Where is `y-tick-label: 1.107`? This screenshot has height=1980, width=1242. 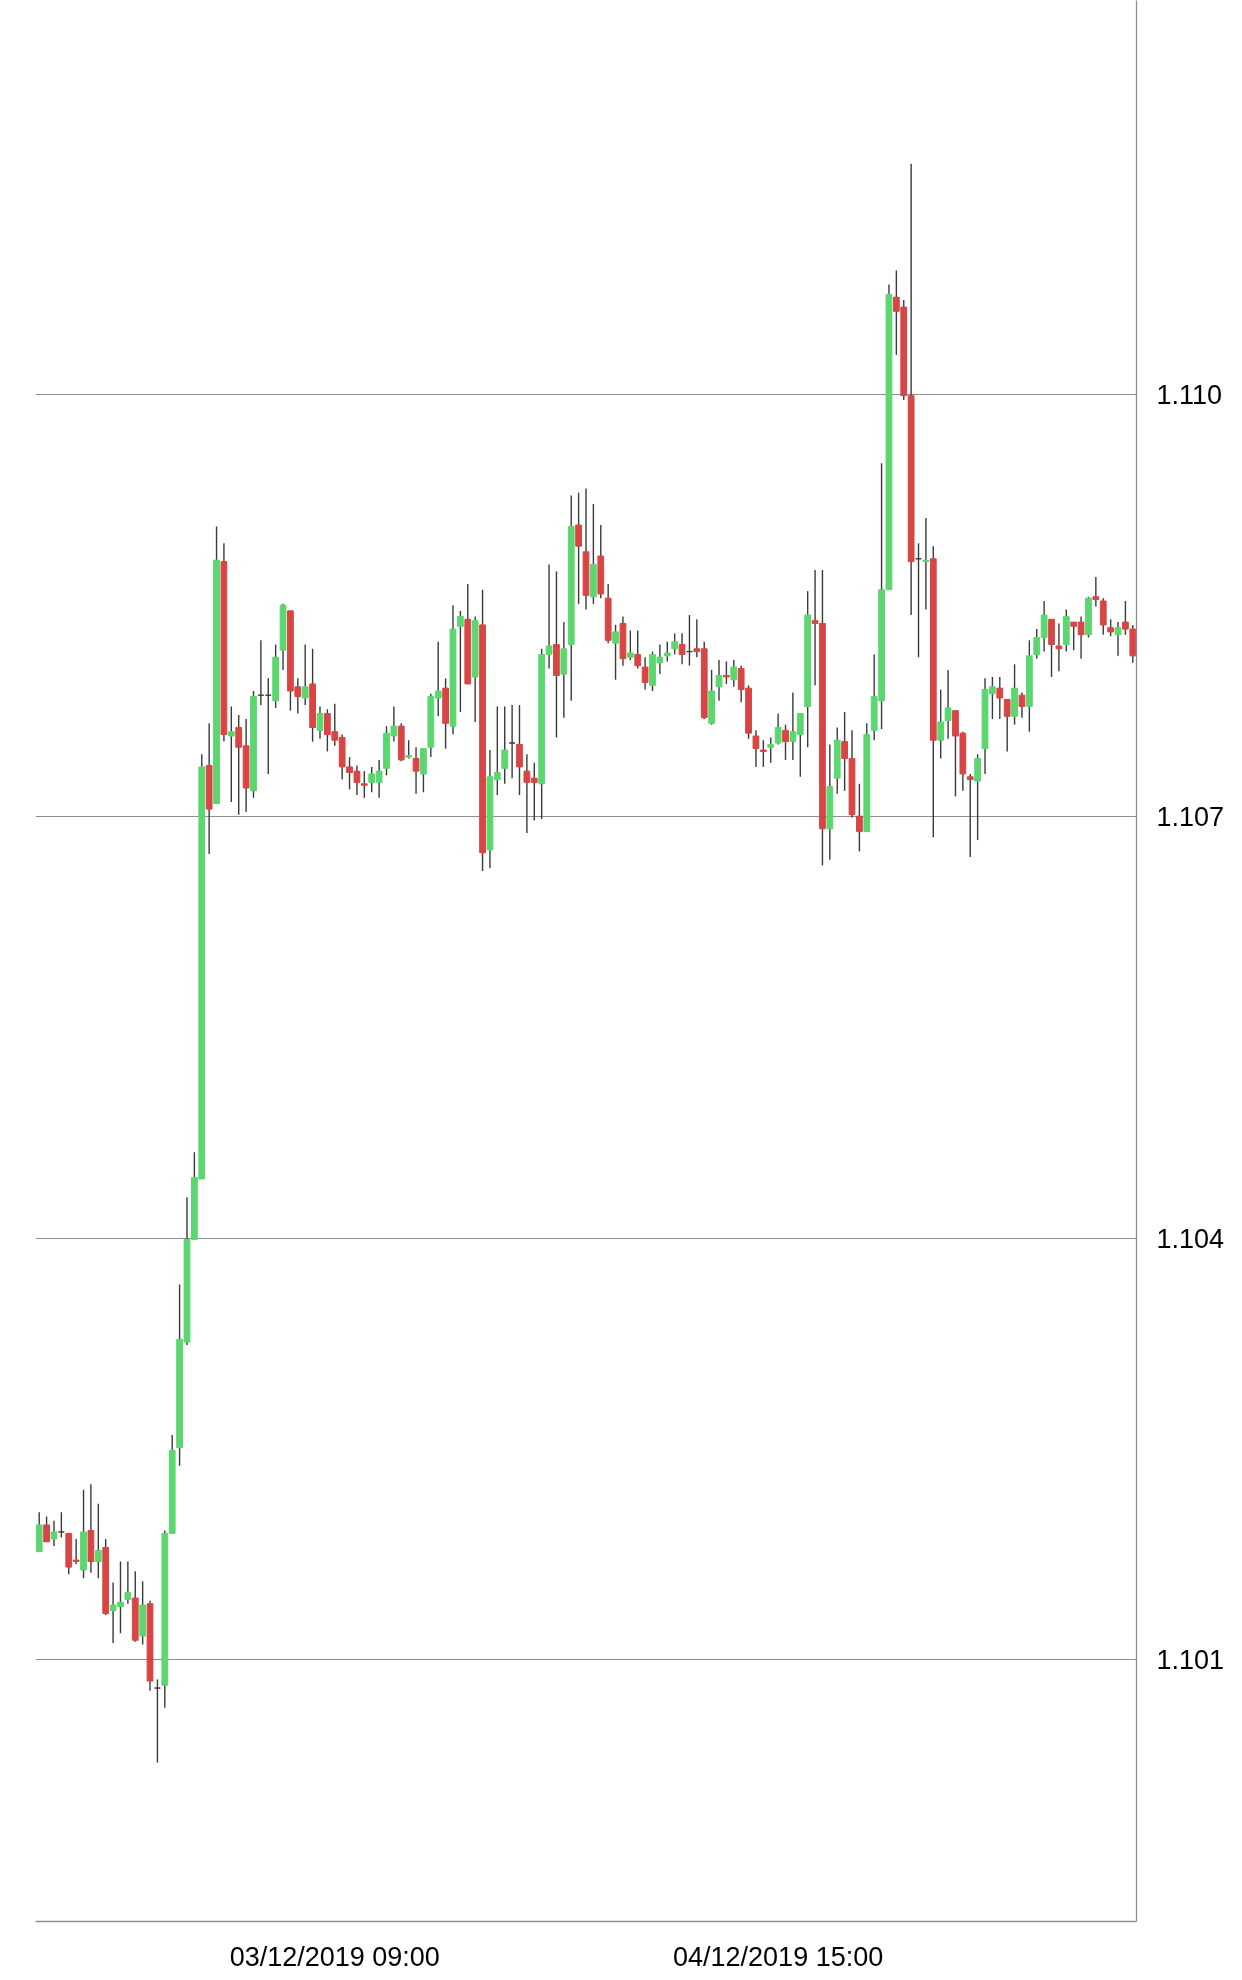 y-tick-label: 1.107 is located at coordinates (1190, 816).